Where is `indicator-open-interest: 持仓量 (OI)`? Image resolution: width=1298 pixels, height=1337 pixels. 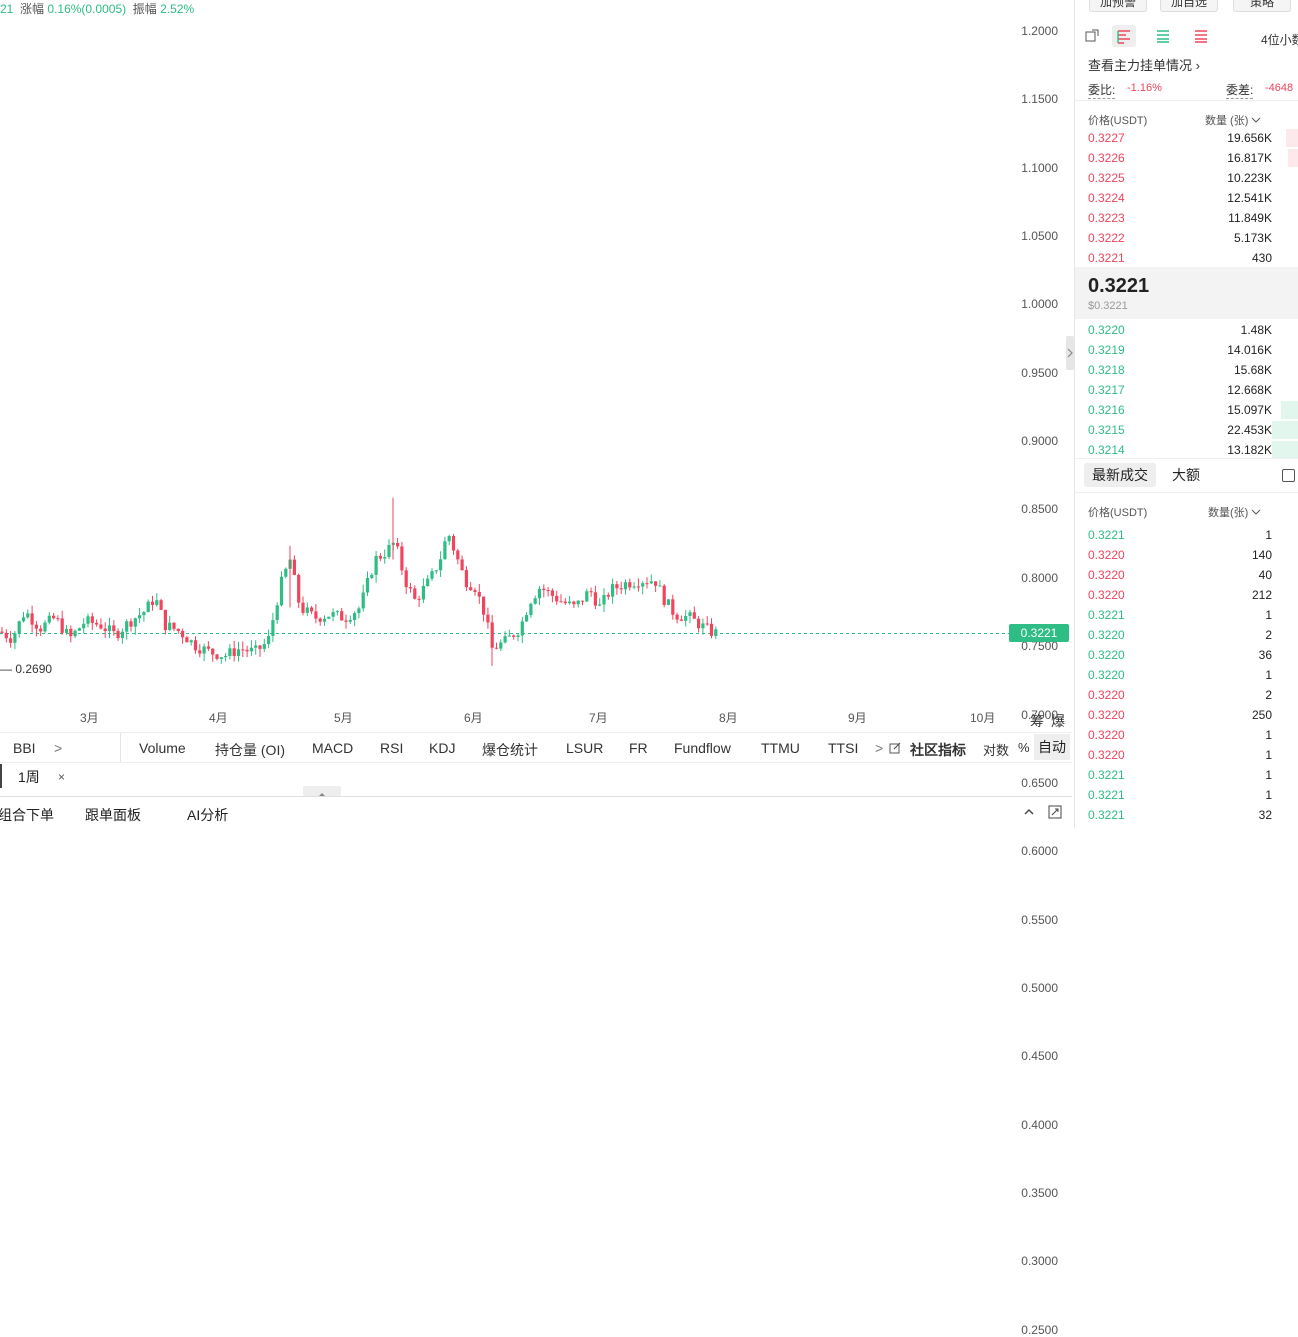
indicator-open-interest: 持仓量 (OI) is located at coordinates (250, 750).